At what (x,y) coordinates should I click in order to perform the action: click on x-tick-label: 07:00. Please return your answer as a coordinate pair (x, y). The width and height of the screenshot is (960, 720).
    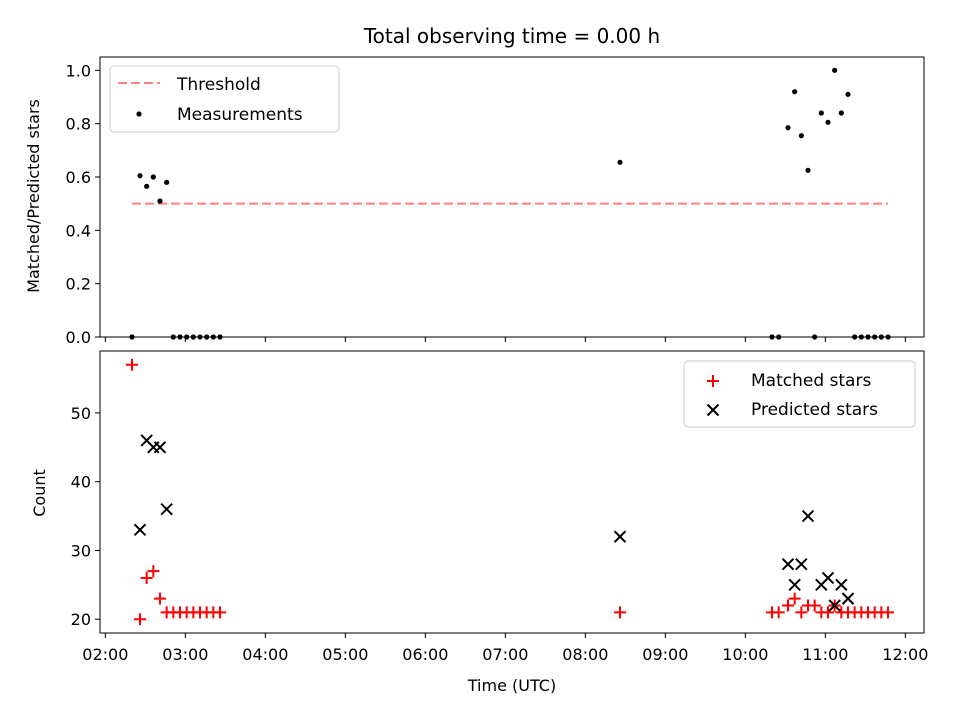
    Looking at the image, I should click on (505, 654).